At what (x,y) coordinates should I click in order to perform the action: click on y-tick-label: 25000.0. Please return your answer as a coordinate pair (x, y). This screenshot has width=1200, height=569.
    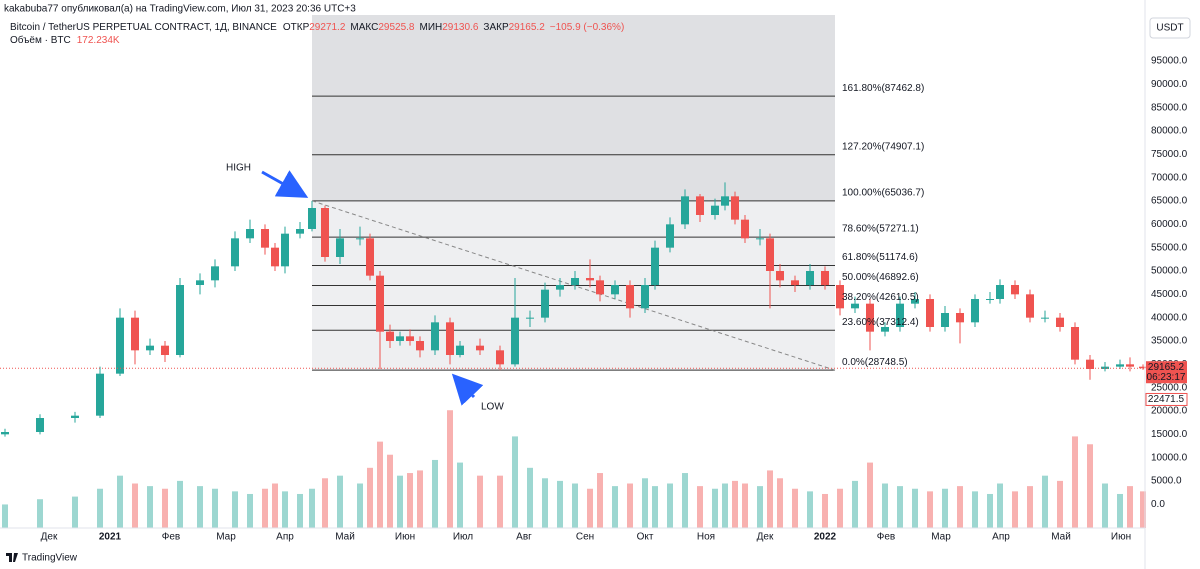
    Looking at the image, I should click on (1169, 387).